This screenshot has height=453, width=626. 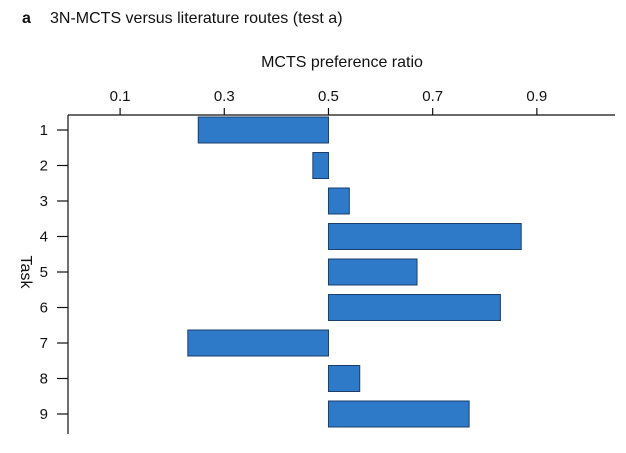 What do you see at coordinates (224, 96) in the screenshot?
I see `x-tick-label: 0.3` at bounding box center [224, 96].